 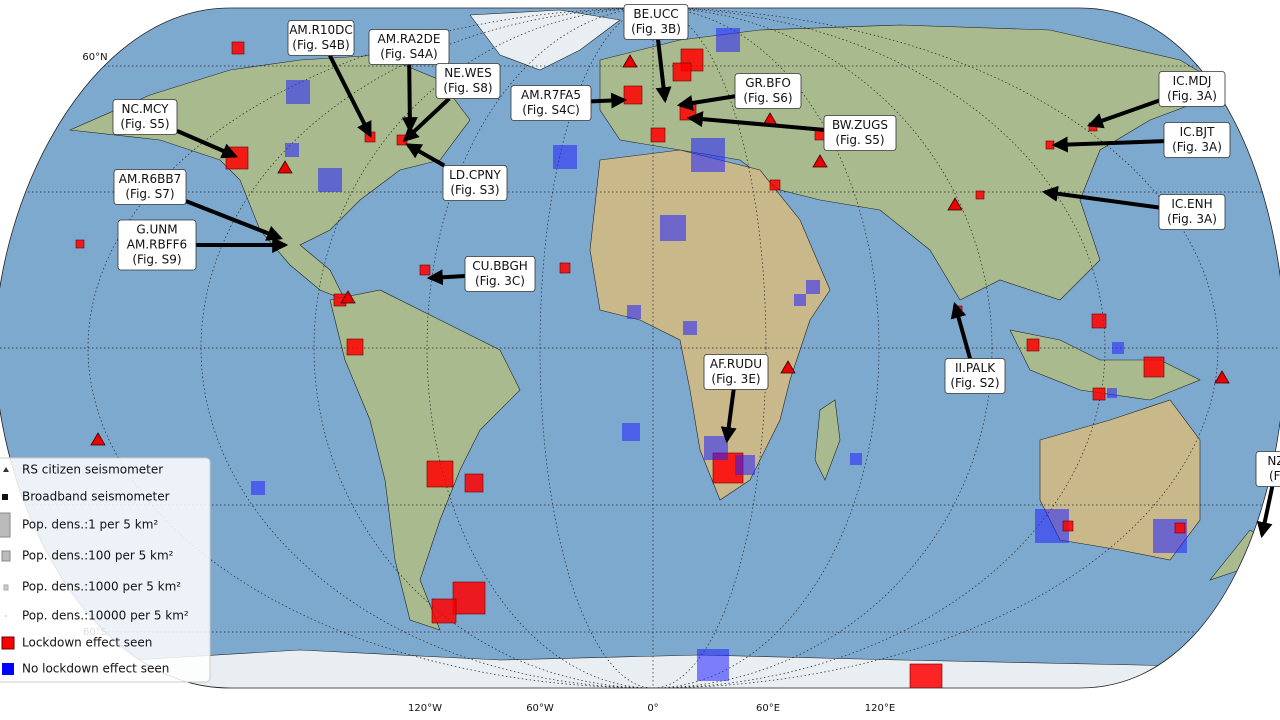 What do you see at coordinates (94, 57) in the screenshot?
I see `lat-label: 60°N` at bounding box center [94, 57].